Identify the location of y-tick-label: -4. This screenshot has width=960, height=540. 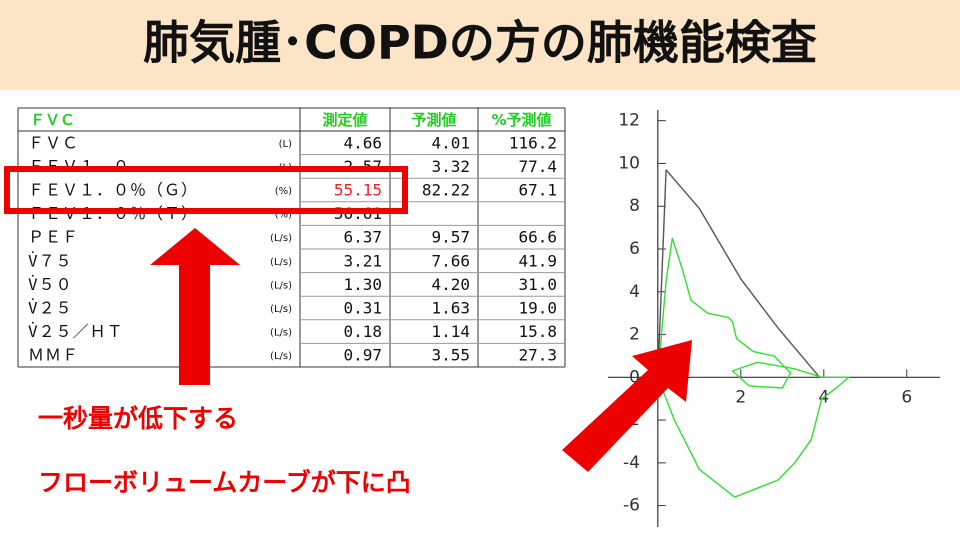
(631, 463).